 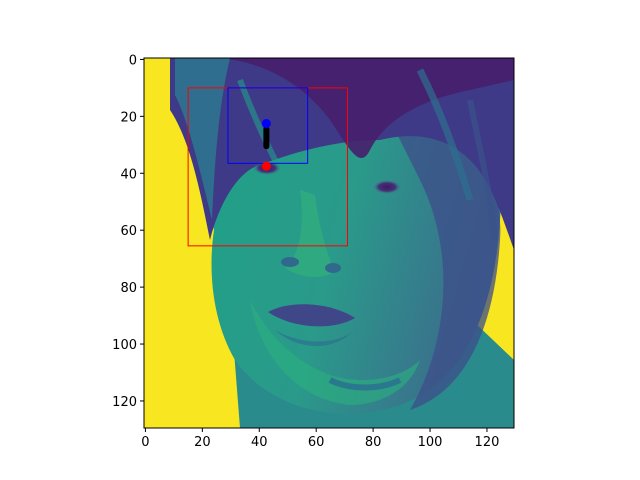 What do you see at coordinates (128, 117) in the screenshot?
I see `y-tick-label: 20` at bounding box center [128, 117].